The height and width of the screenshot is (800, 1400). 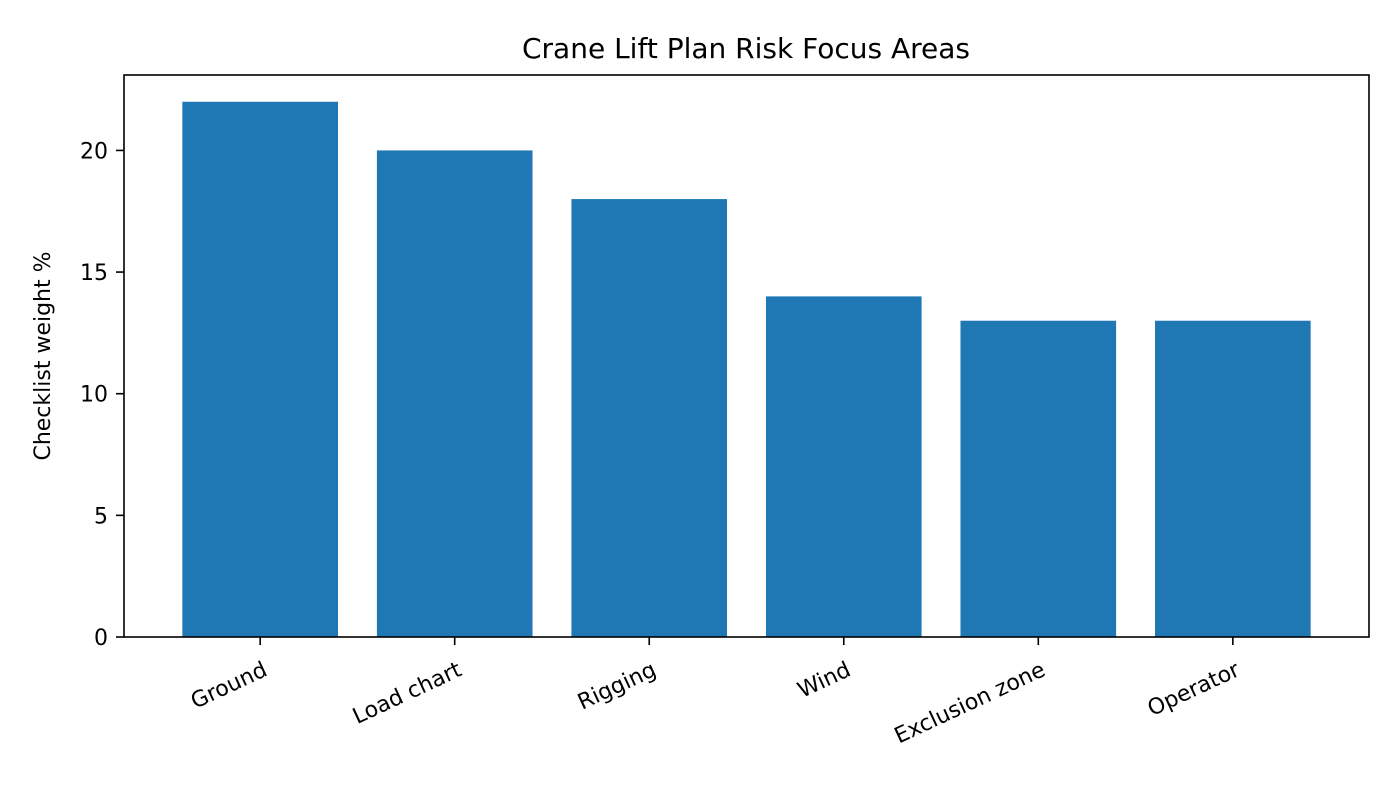 I want to click on y-tick-label-20: 20, so click(x=94, y=151).